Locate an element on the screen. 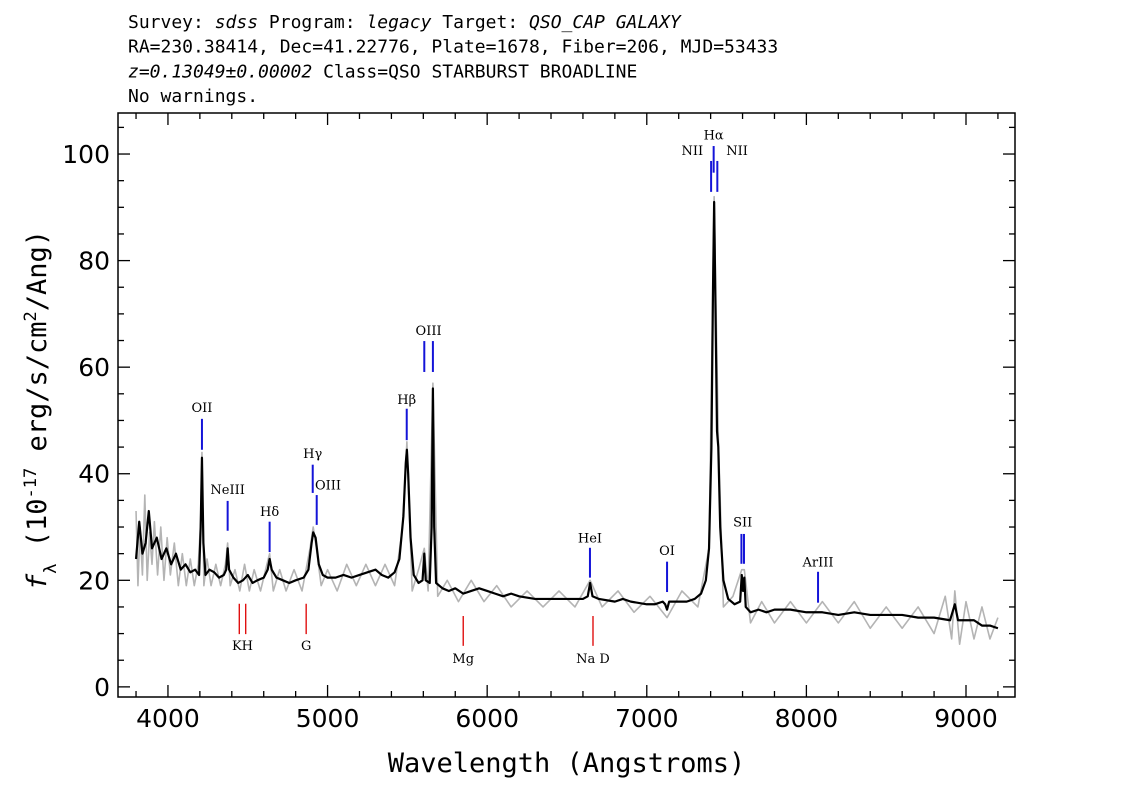 The height and width of the screenshot is (810, 1134). line-label: Hα is located at coordinates (714, 135).